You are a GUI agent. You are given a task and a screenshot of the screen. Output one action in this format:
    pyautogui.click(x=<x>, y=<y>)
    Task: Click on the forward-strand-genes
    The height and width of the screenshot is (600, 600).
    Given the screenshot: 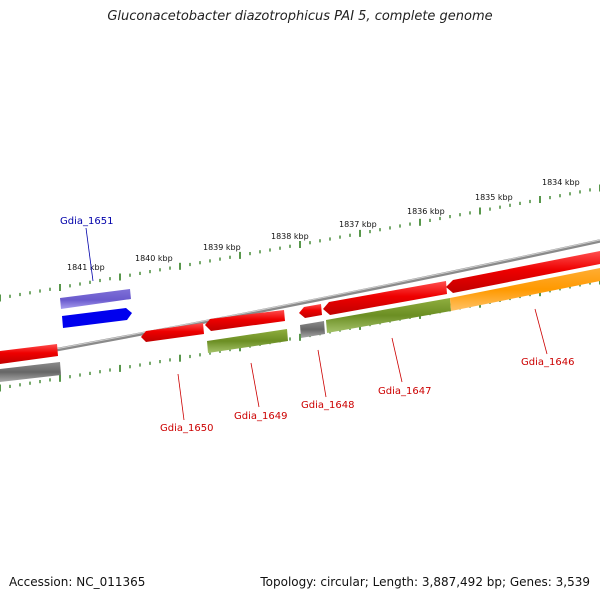 What is the action you would take?
    pyautogui.click(x=96, y=308)
    